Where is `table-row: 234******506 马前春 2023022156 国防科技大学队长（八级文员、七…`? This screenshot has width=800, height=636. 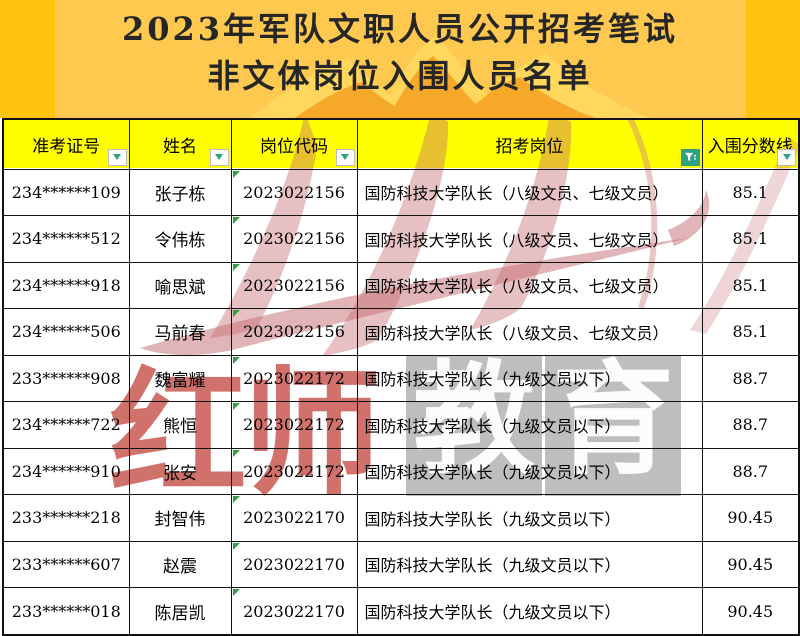
table-row: 234******506 马前春 2023022156 国防科技大学队长（八级文员、七… is located at coordinates (401, 332).